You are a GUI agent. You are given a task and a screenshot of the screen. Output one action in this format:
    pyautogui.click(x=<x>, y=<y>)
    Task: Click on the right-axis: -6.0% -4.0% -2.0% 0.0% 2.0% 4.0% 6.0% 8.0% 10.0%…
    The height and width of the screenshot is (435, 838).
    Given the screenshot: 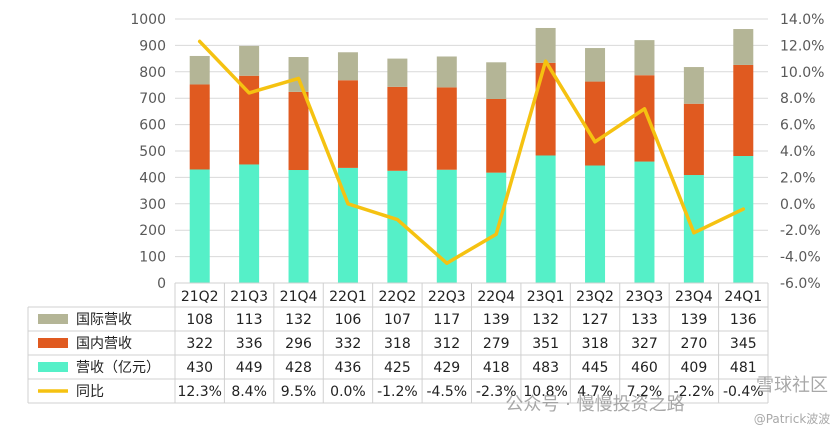 What is the action you would take?
    pyautogui.click(x=802, y=152)
    